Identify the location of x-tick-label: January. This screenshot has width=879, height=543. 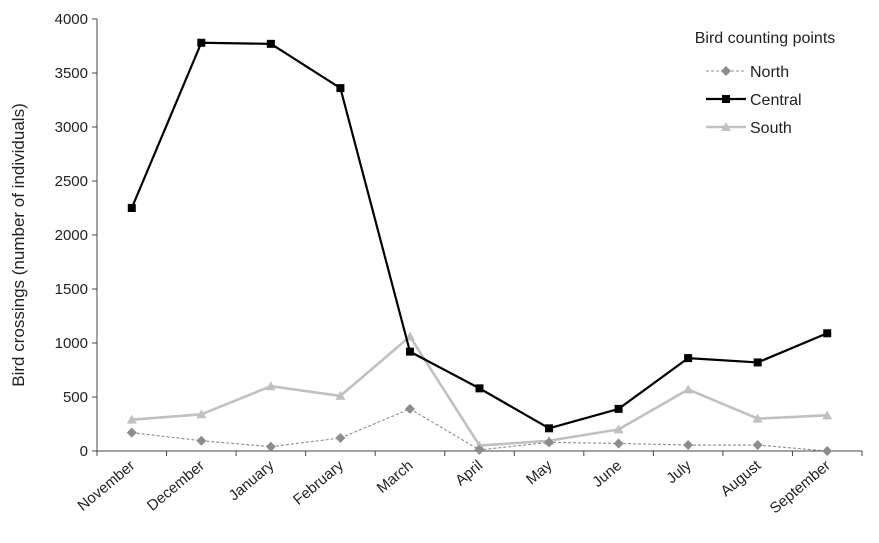
(252, 481).